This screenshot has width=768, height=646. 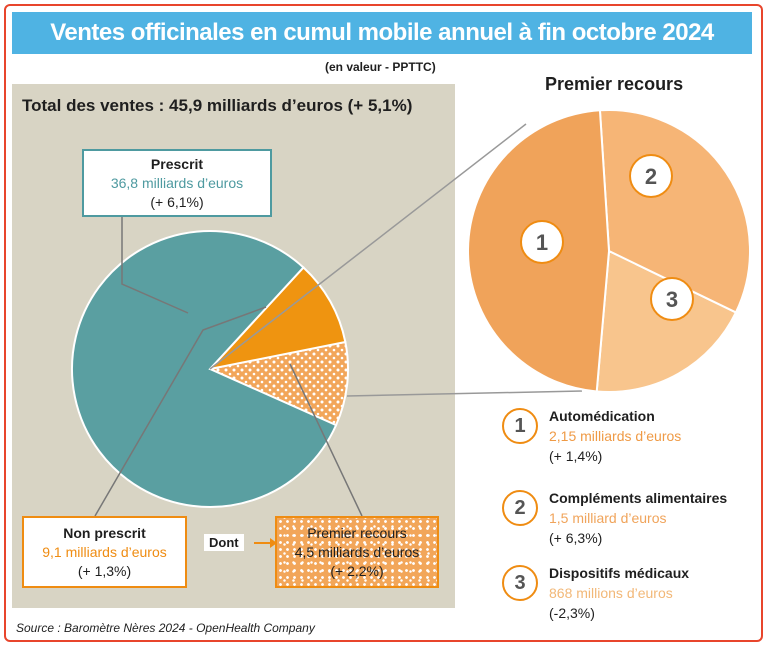 What do you see at coordinates (520, 508) in the screenshot?
I see `legend-number-2: 2` at bounding box center [520, 508].